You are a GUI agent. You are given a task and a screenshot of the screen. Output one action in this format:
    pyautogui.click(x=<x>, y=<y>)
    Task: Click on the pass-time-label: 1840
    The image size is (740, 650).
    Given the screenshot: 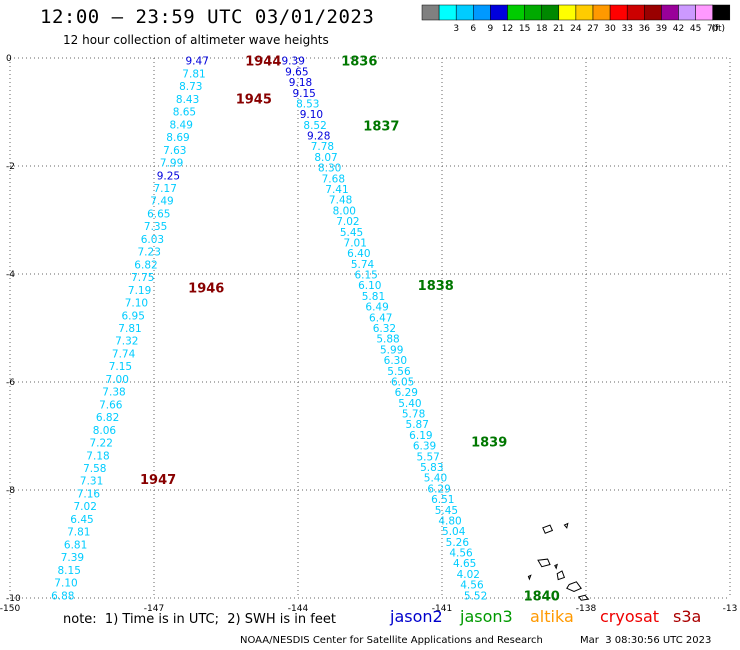 What is the action you would take?
    pyautogui.click(x=542, y=596)
    